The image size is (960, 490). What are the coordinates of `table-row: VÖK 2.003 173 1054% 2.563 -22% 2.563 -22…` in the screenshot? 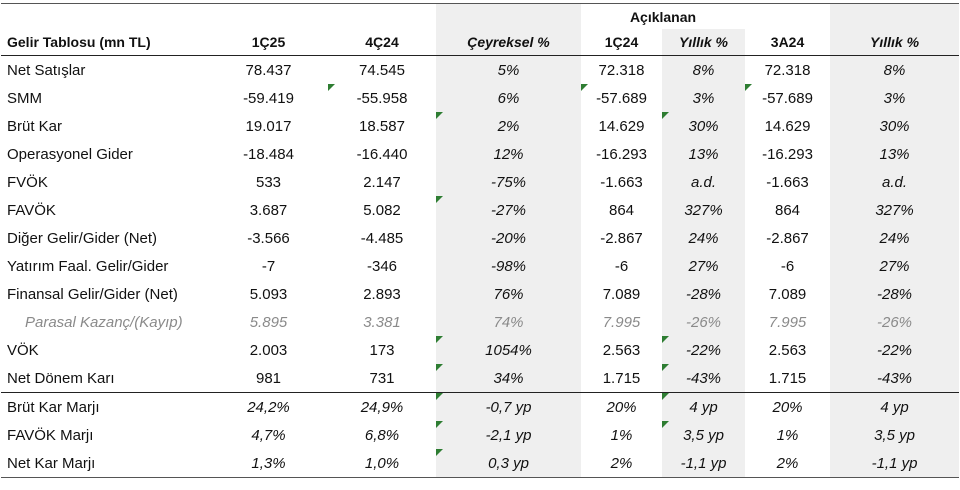 It's located at (480, 350).